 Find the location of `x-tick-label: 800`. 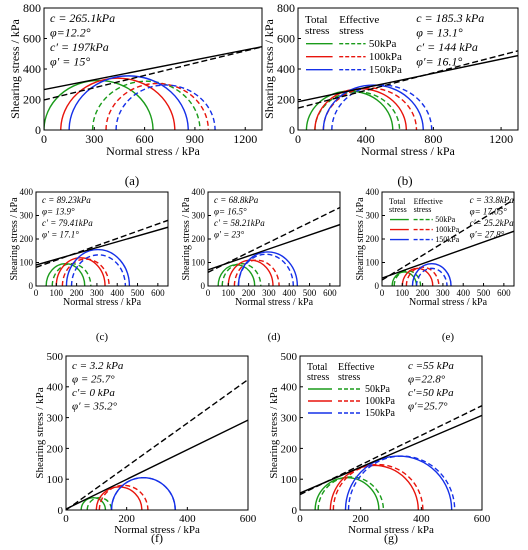

x-tick-label: 800 is located at coordinates (433, 139).